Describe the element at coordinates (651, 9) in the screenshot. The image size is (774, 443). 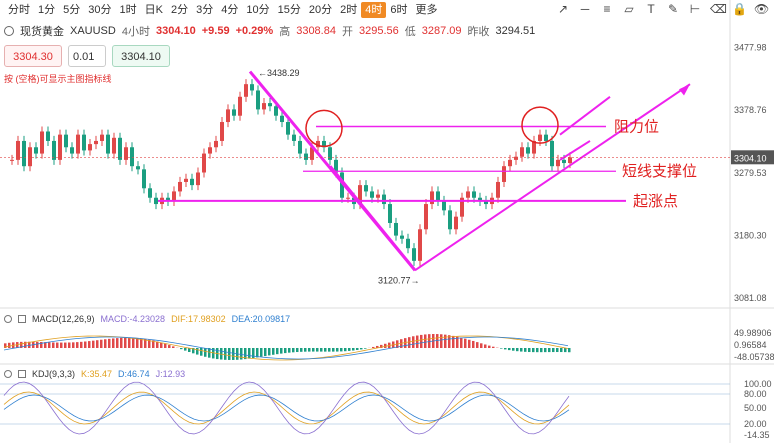
I see `text-tool-icon: T` at that location.